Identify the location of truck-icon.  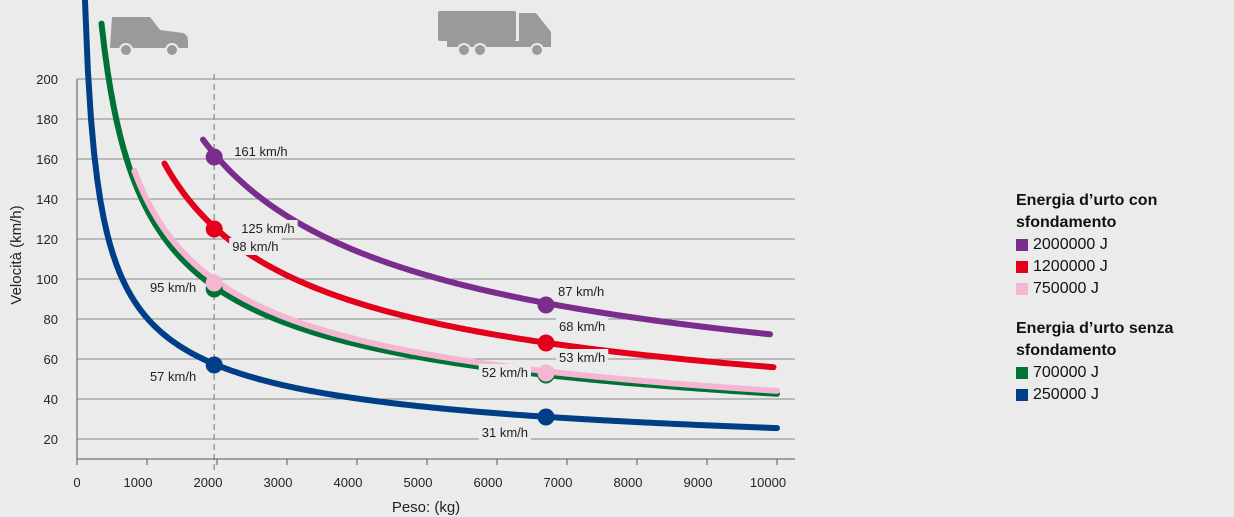
(494, 34).